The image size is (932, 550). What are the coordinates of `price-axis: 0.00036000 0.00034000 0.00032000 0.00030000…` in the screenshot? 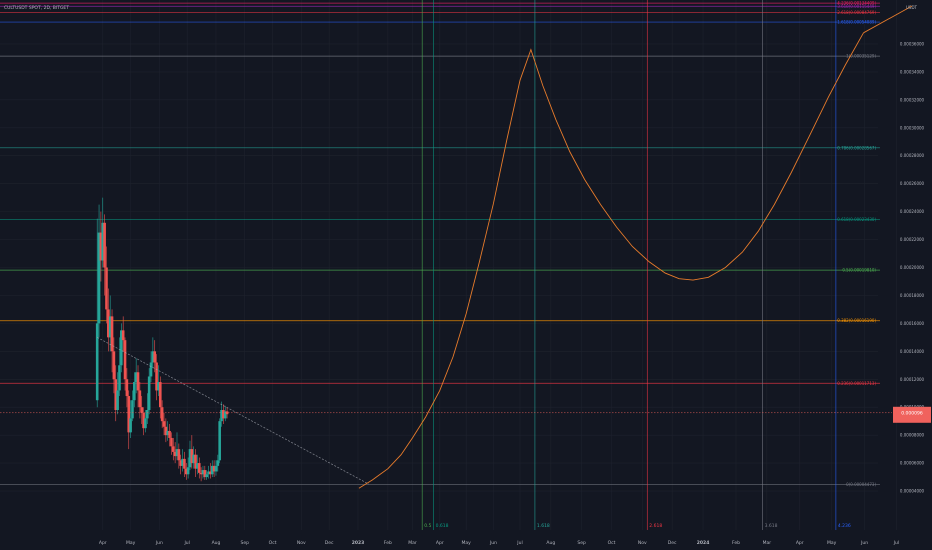 It's located at (912, 267).